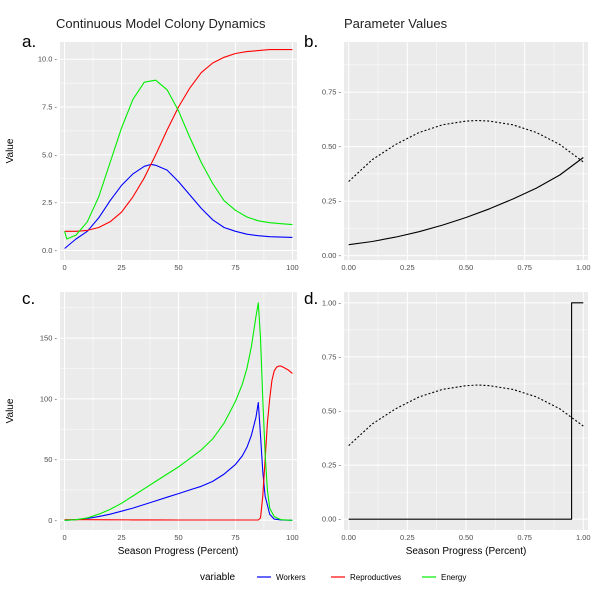  Describe the element at coordinates (333, 577) in the screenshot. I see `legend: variable Workers Reproductives Energy` at that location.